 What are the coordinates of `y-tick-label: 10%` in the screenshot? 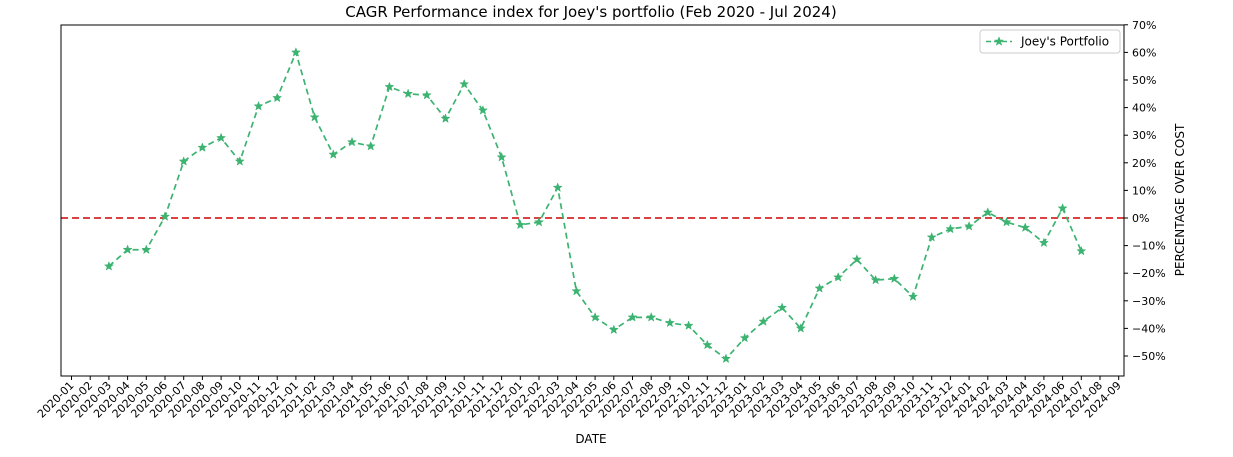 It's located at (1144, 190).